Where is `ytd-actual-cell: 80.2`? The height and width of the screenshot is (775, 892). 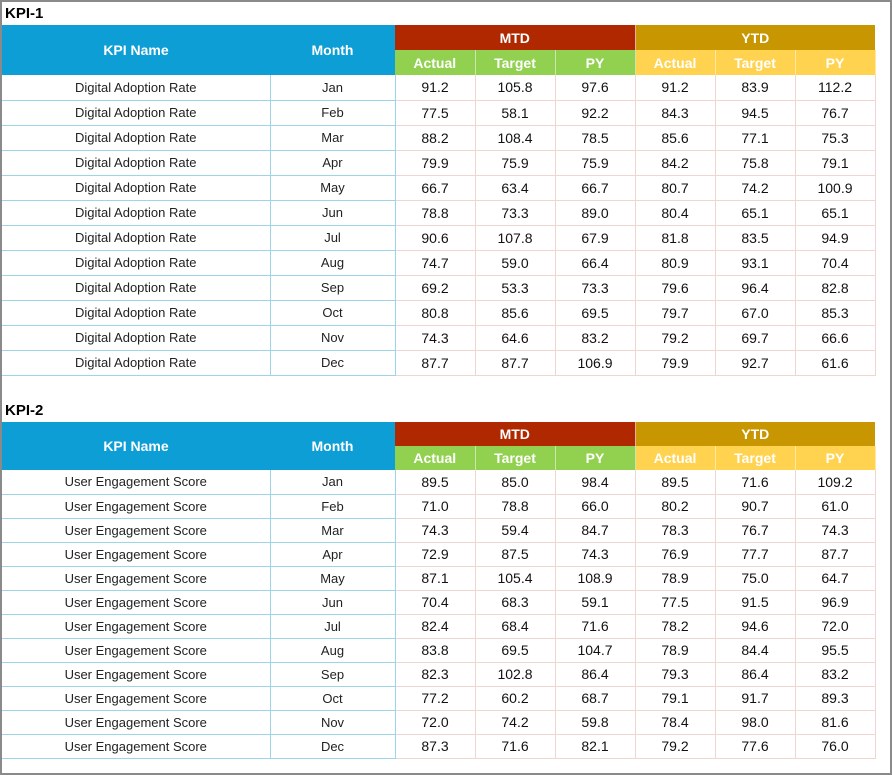 ytd-actual-cell: 80.2 is located at coordinates (675, 506).